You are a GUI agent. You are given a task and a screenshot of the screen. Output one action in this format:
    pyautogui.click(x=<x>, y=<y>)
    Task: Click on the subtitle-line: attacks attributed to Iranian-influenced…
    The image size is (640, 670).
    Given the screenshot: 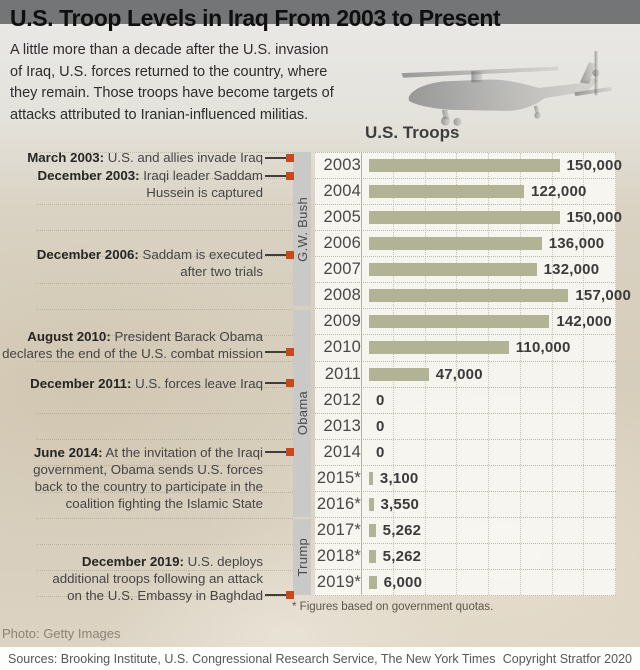 What is the action you would take?
    pyautogui.click(x=159, y=114)
    